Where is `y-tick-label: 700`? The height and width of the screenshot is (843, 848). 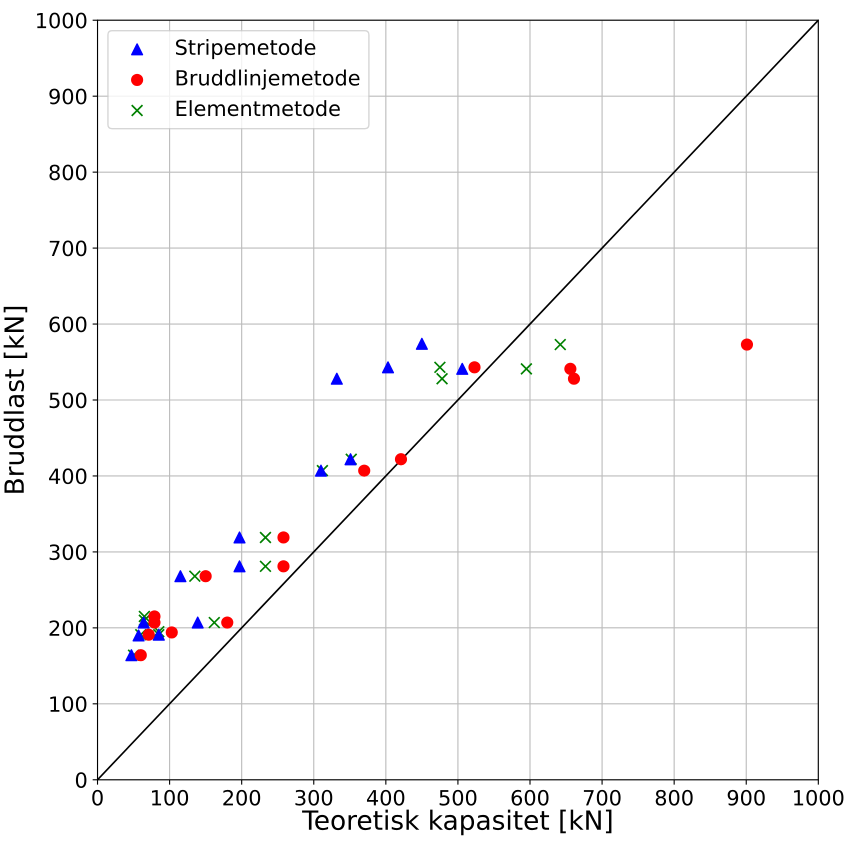
y-tick-label: 700 is located at coordinates (68, 248).